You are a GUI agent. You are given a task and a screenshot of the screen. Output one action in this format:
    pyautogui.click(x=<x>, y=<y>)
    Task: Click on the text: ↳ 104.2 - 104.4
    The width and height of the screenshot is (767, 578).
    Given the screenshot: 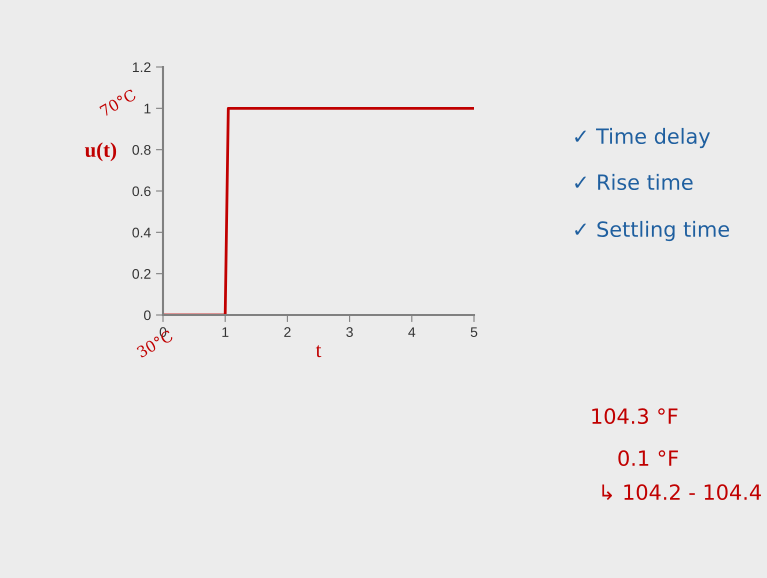 What is the action you would take?
    pyautogui.click(x=681, y=492)
    